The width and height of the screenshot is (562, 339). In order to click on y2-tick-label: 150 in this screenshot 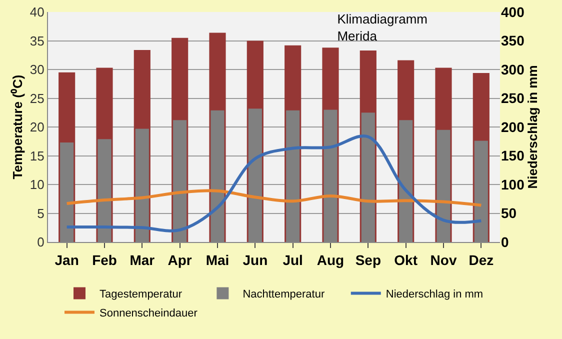, I will do `click(513, 156)`.